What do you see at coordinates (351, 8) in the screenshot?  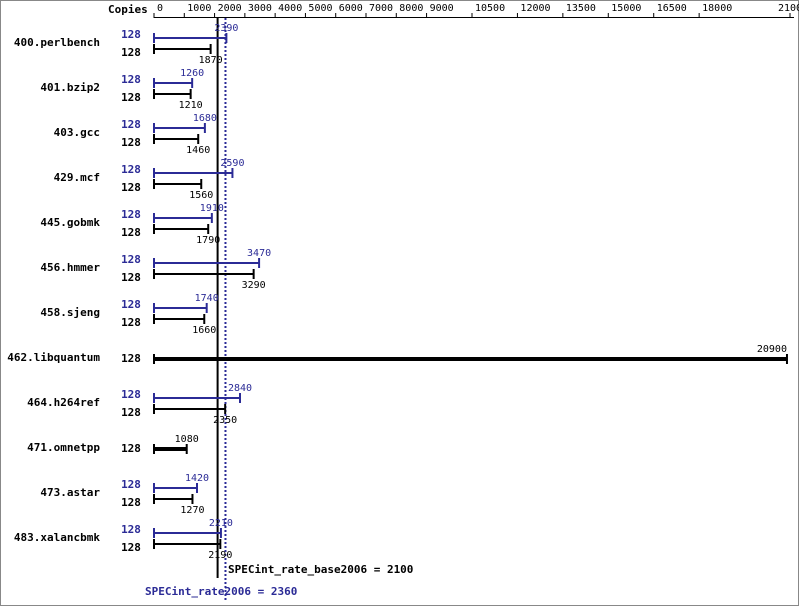 I see `x-tick-label: 6000` at bounding box center [351, 8].